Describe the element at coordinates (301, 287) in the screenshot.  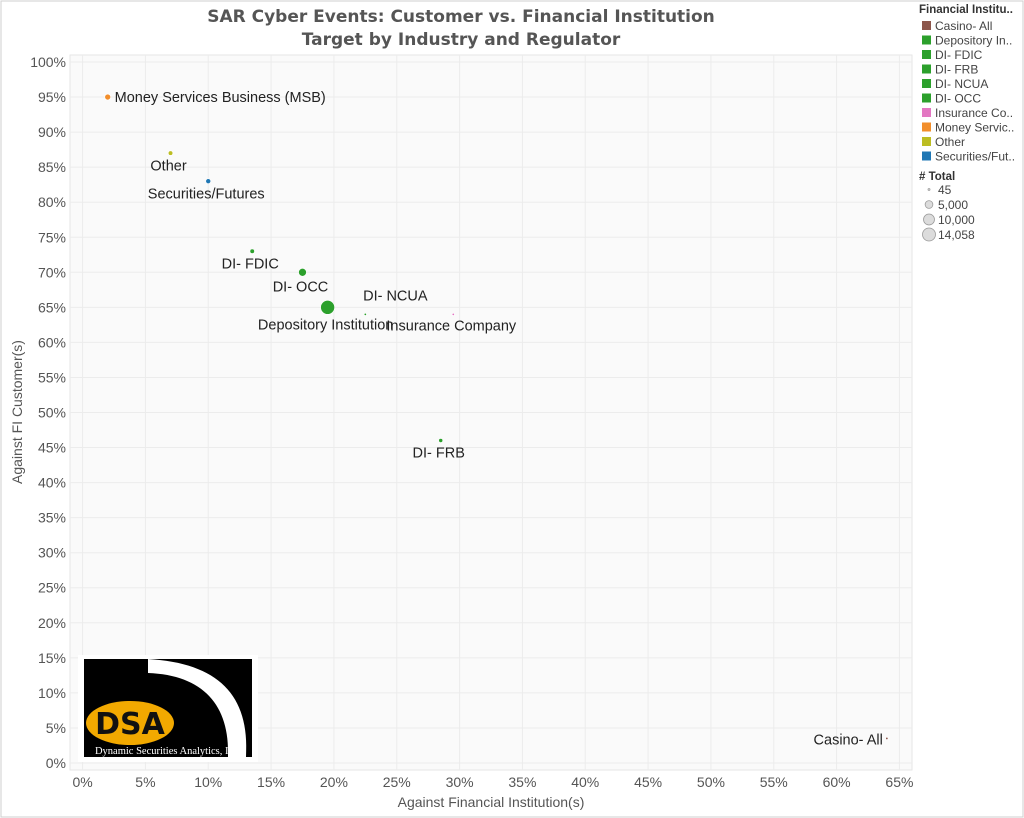
I see `point-label: DI- OCC` at that location.